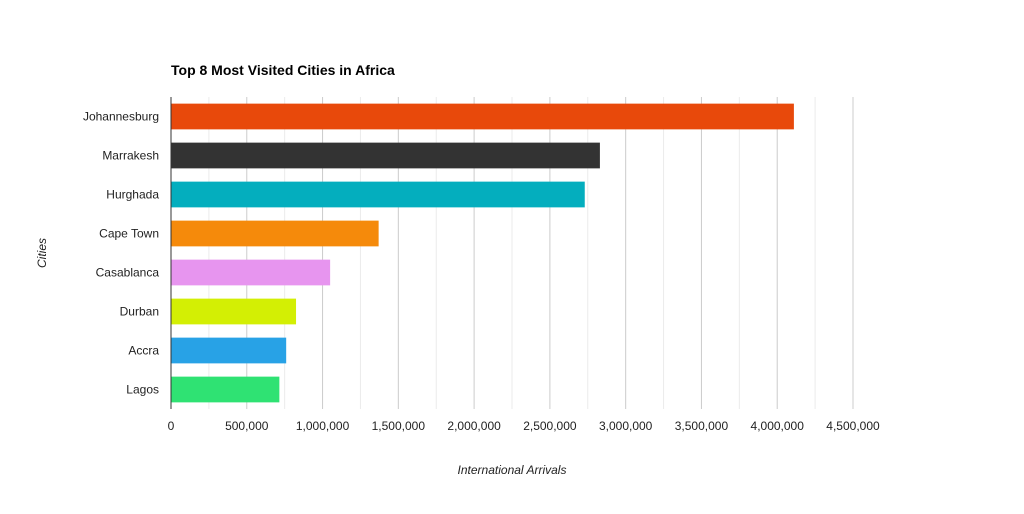 The image size is (1024, 514). What do you see at coordinates (129, 234) in the screenshot?
I see `category-label: Cape Town` at bounding box center [129, 234].